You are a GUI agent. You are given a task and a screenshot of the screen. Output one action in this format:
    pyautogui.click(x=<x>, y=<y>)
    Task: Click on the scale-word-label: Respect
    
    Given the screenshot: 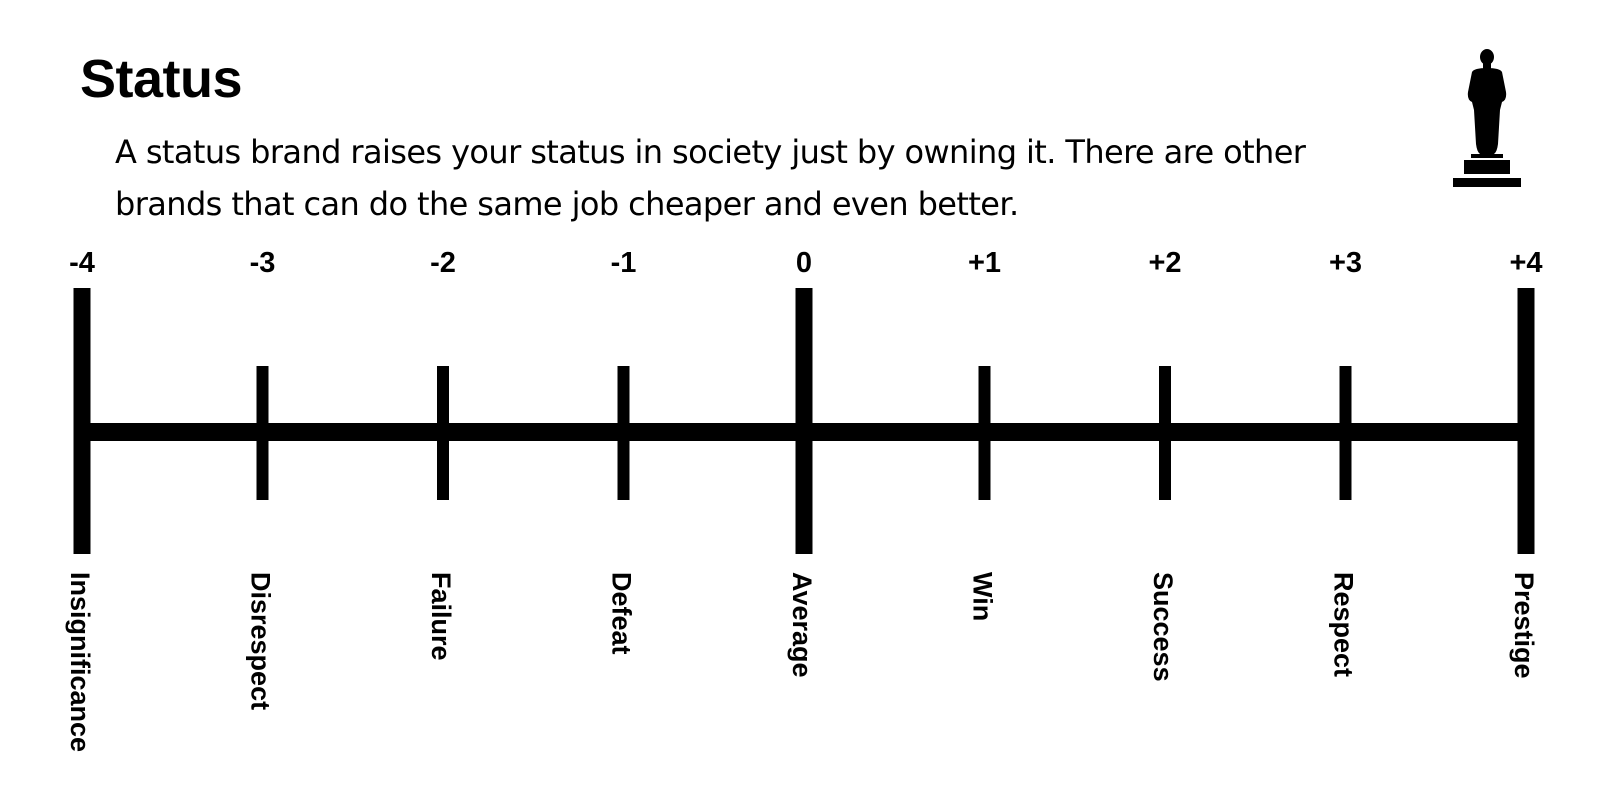 What is the action you would take?
    pyautogui.click(x=1344, y=624)
    